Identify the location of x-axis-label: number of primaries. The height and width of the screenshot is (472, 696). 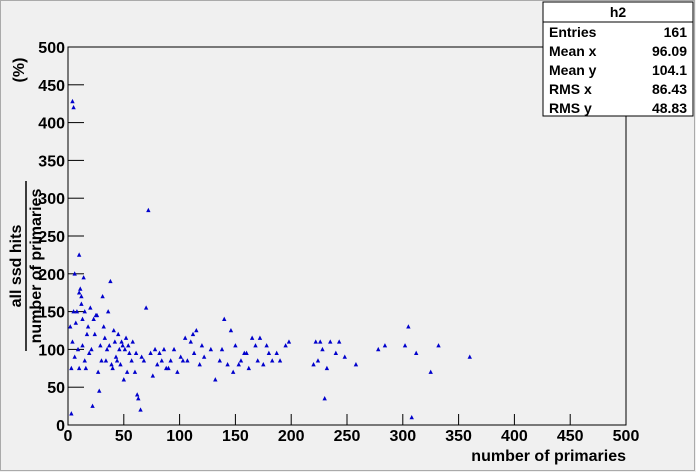
(548, 456).